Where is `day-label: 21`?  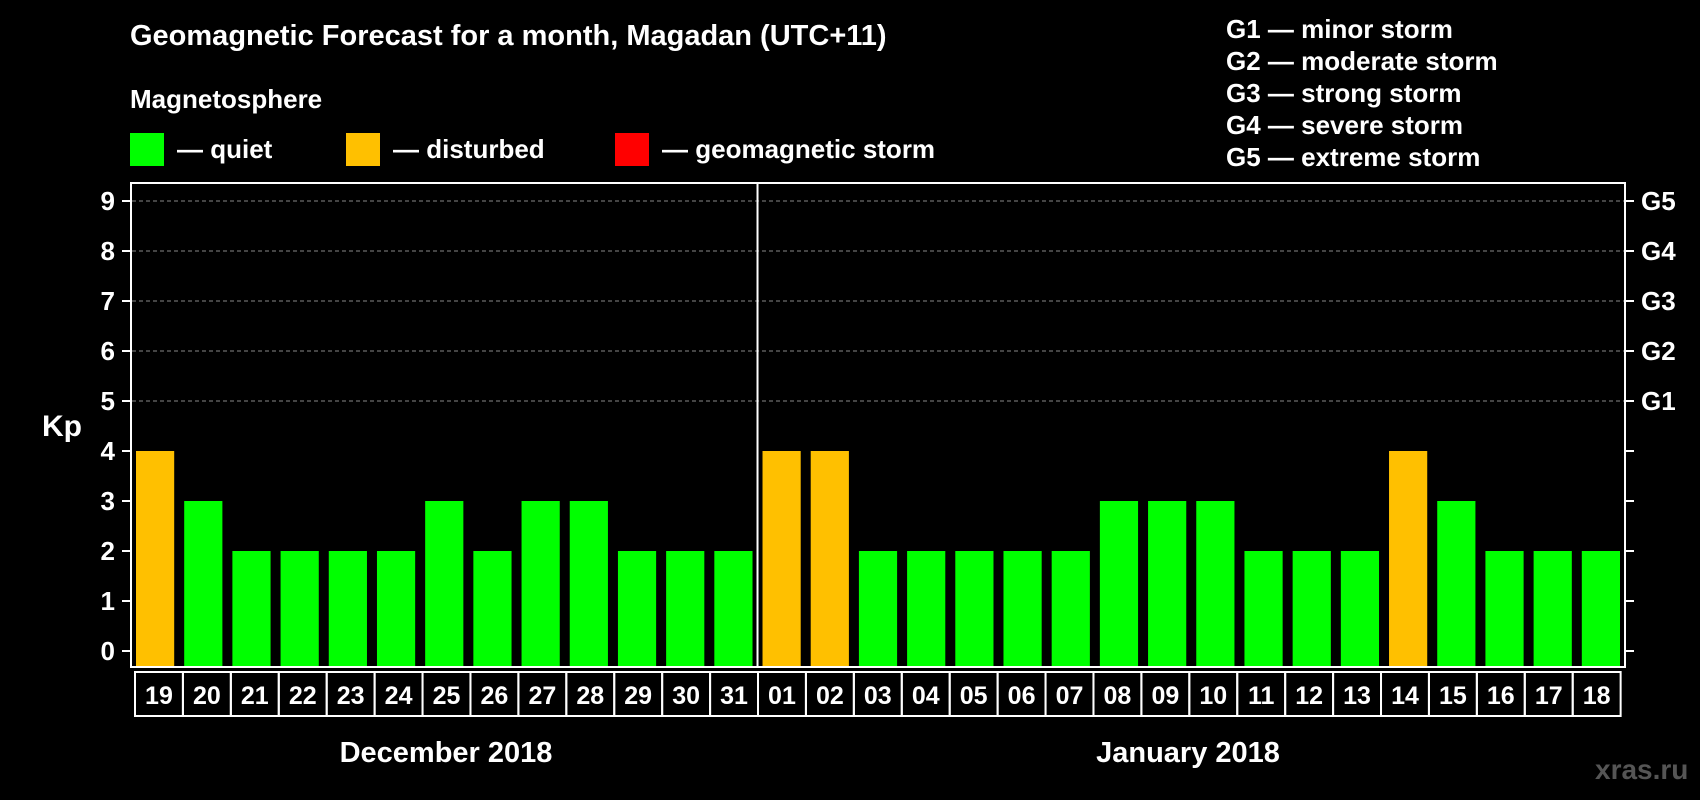 day-label: 21 is located at coordinates (255, 696).